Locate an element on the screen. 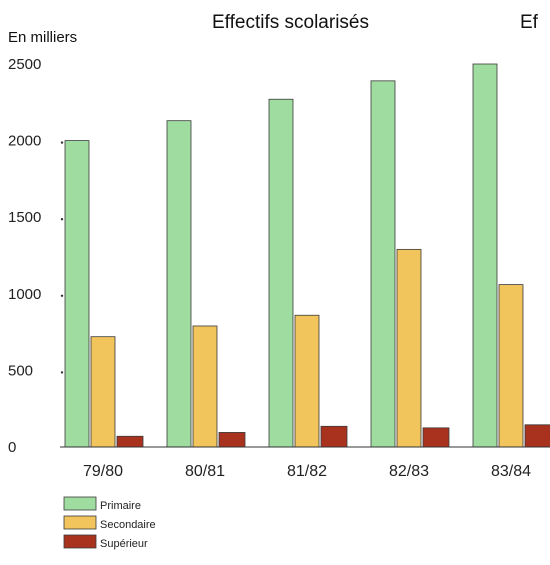 This screenshot has height=565, width=550. legend-label: Secondaire is located at coordinates (128, 525).